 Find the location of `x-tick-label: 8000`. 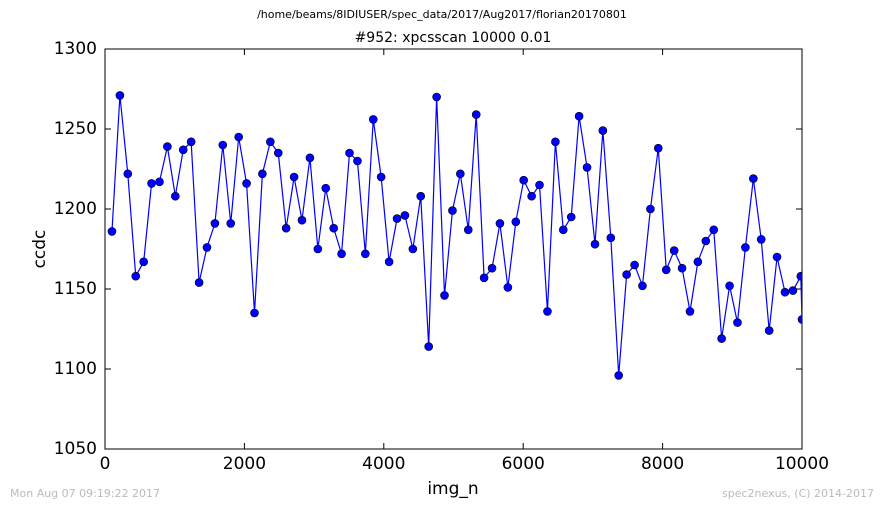

x-tick-label: 8000 is located at coordinates (662, 464).